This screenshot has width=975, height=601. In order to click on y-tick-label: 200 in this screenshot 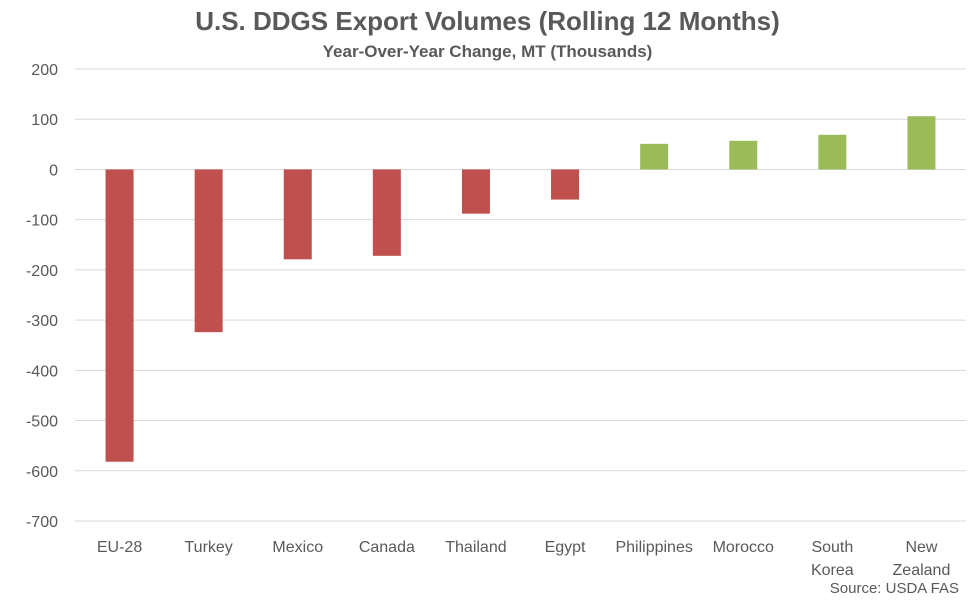, I will do `click(44, 70)`.